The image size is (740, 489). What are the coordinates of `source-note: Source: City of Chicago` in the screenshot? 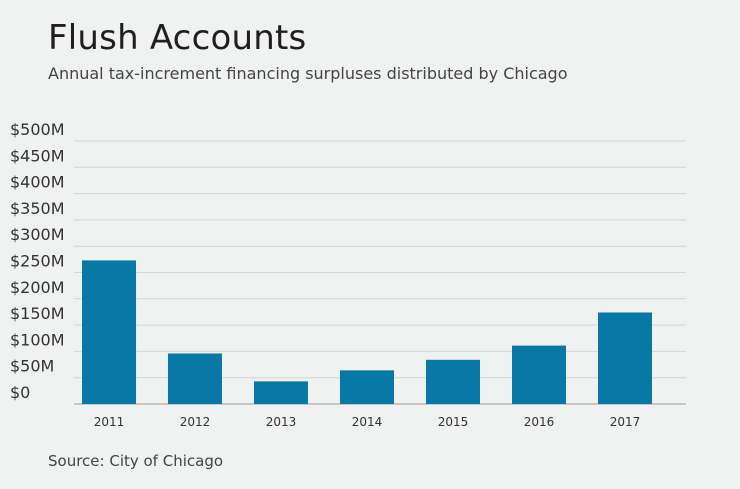 It's located at (136, 461).